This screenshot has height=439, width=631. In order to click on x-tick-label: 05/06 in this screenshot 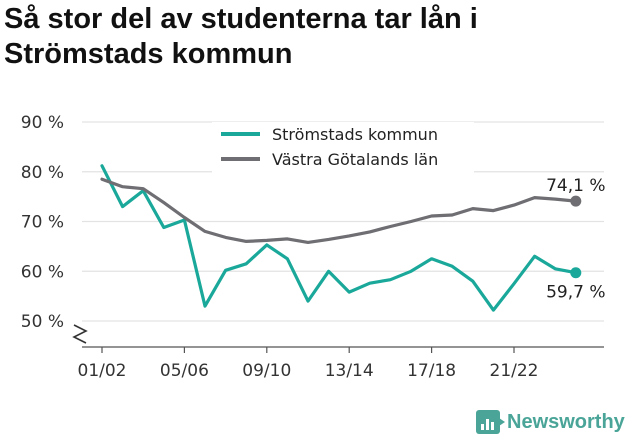, I will do `click(184, 371)`.